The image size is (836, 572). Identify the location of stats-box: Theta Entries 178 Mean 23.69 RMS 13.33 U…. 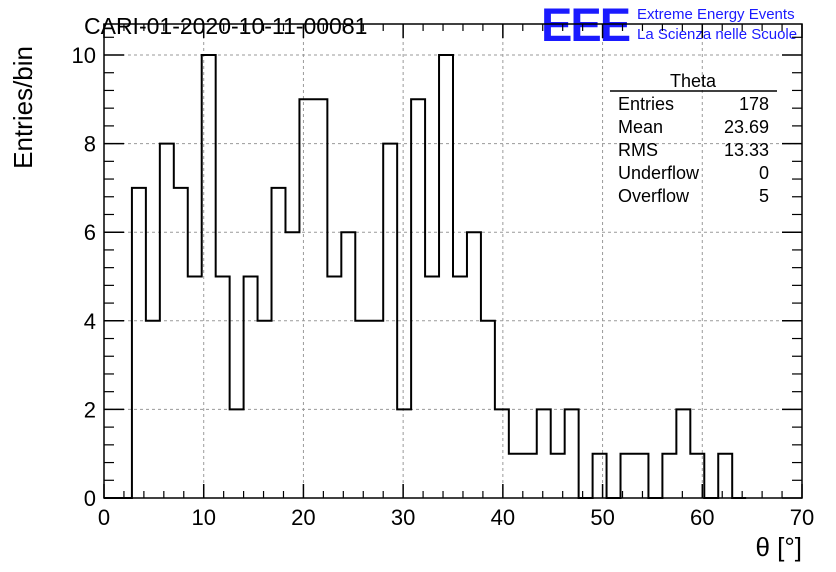
(693, 138).